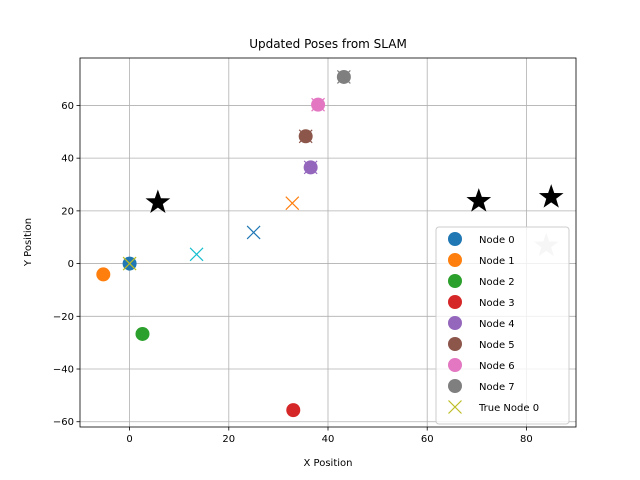 This screenshot has height=480, width=640. What do you see at coordinates (497, 303) in the screenshot?
I see `legend-label: Node 3` at bounding box center [497, 303].